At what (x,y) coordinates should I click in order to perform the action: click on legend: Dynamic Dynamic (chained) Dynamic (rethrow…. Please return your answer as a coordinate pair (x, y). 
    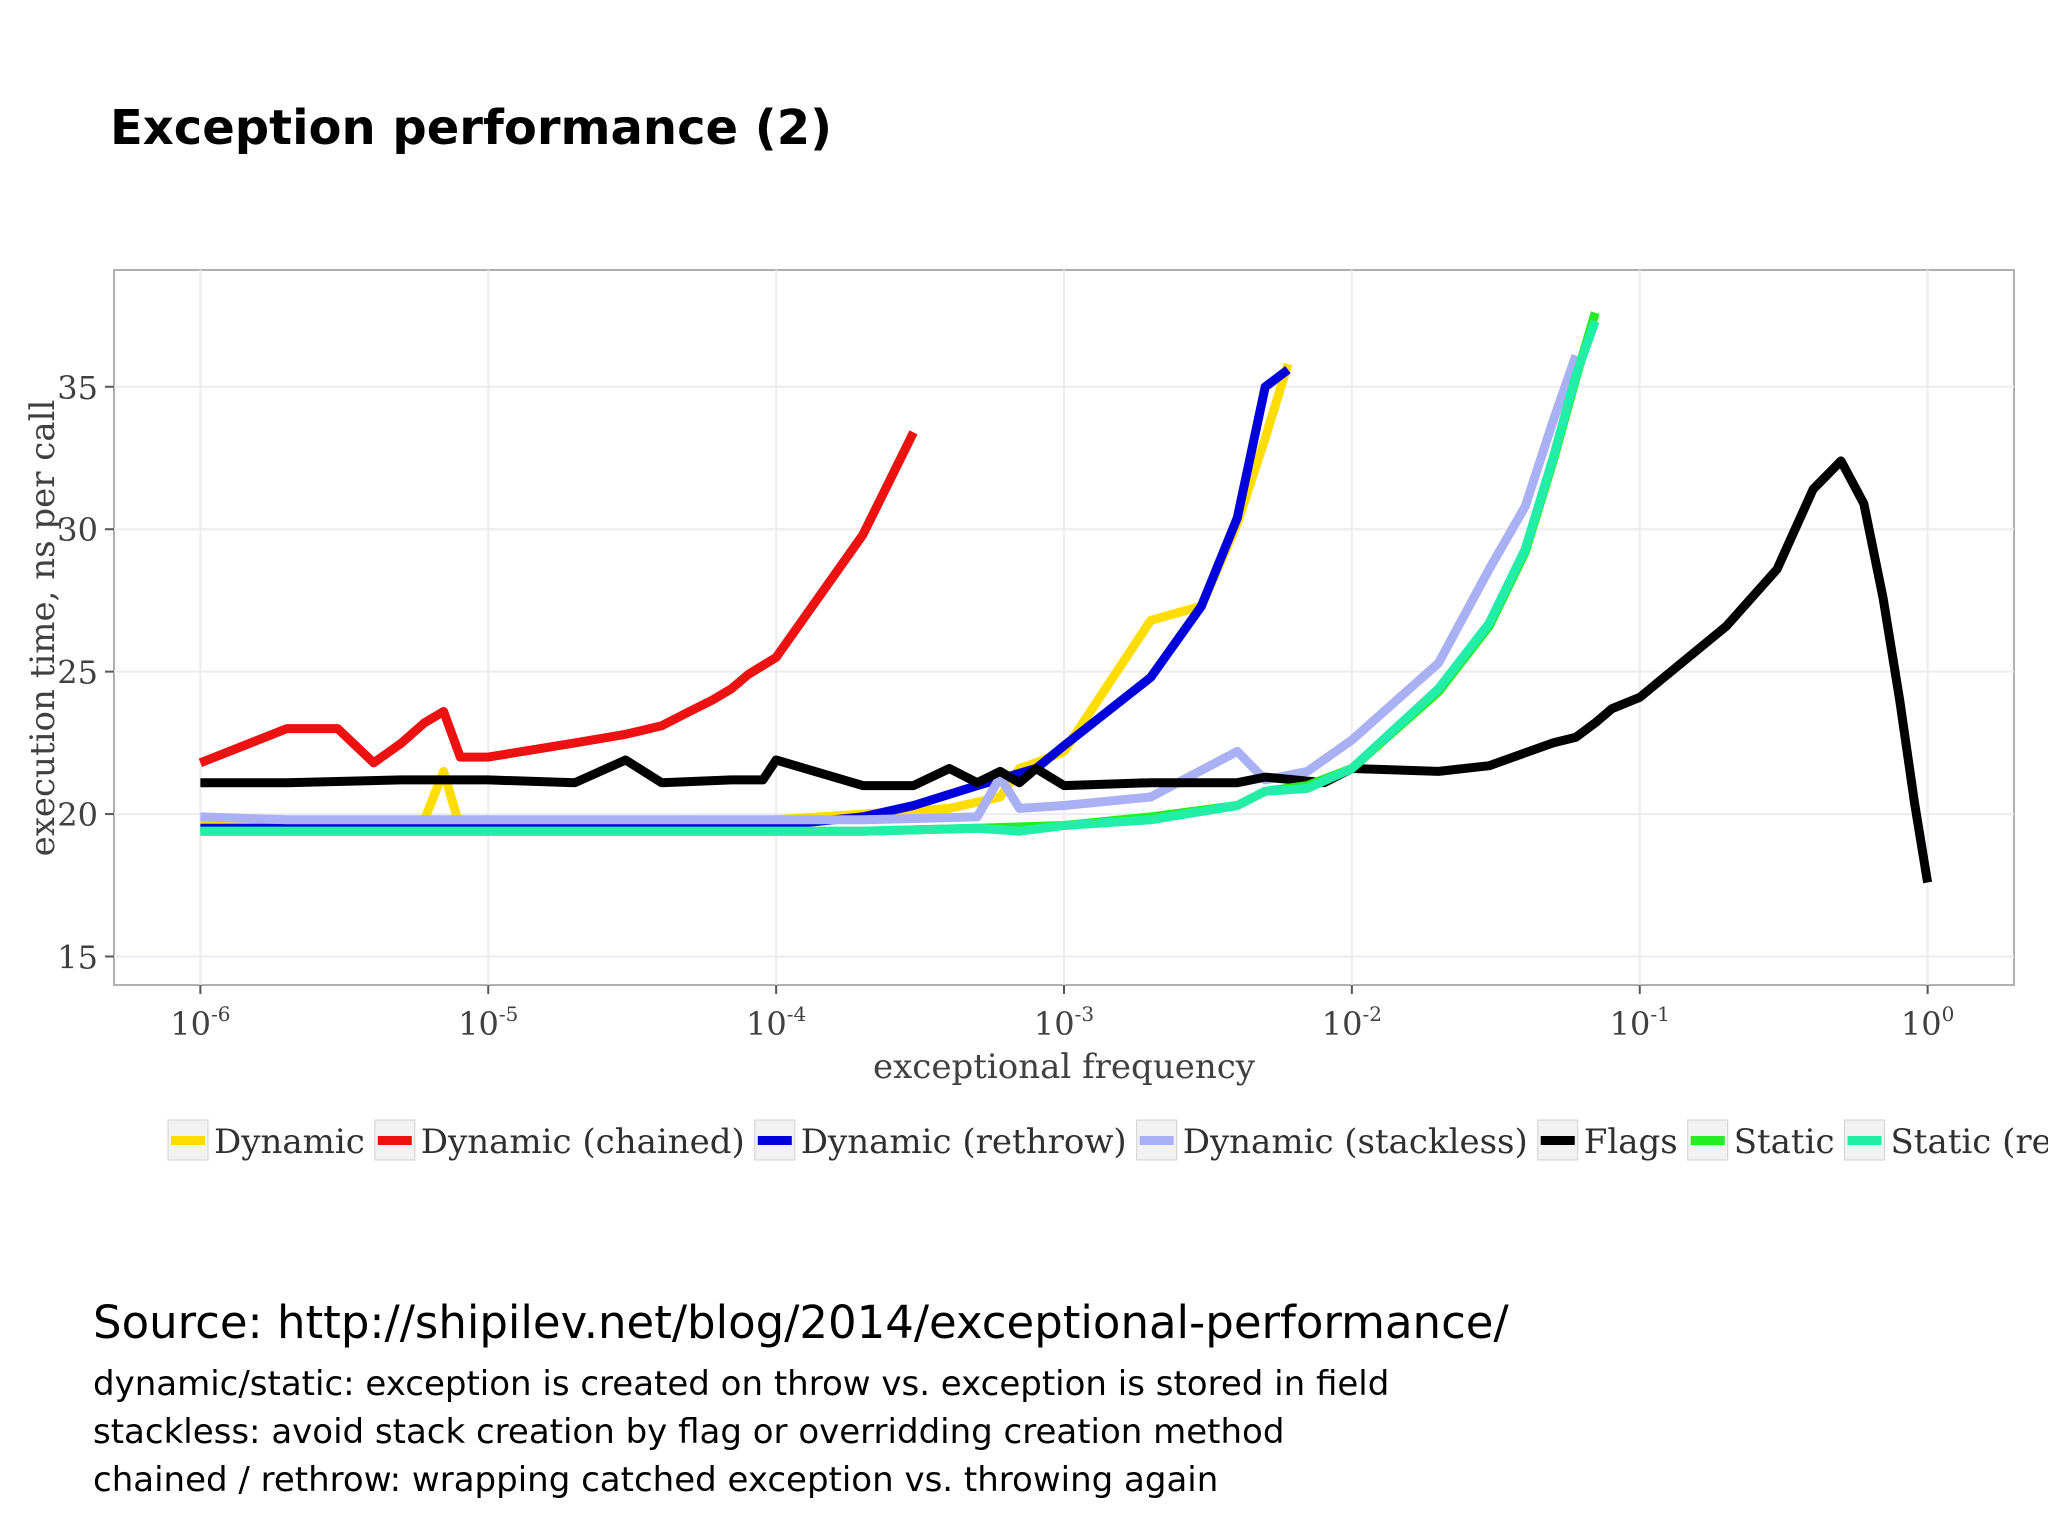
    Looking at the image, I should click on (1107, 1140).